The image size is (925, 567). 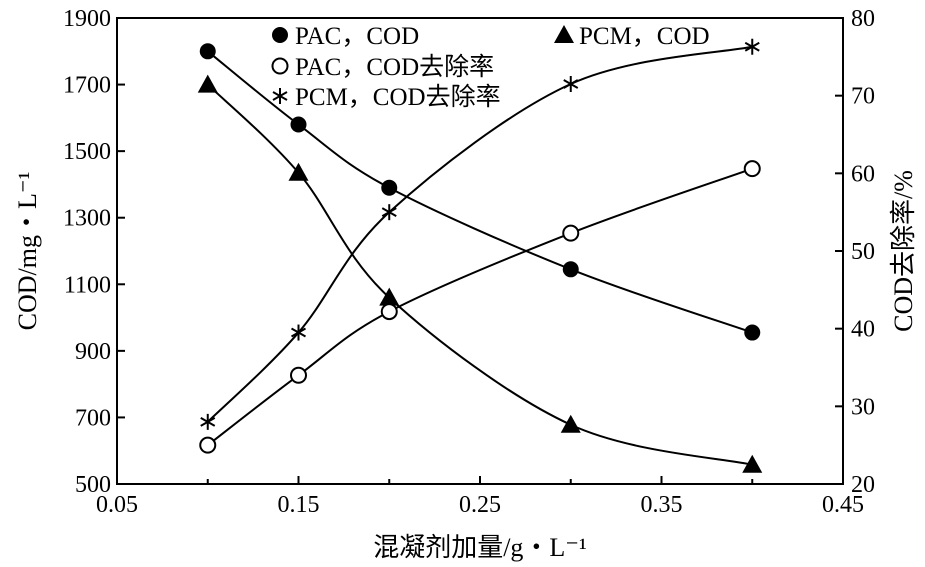 I want to click on y-left-tick-label: 1500, so click(x=87, y=152).